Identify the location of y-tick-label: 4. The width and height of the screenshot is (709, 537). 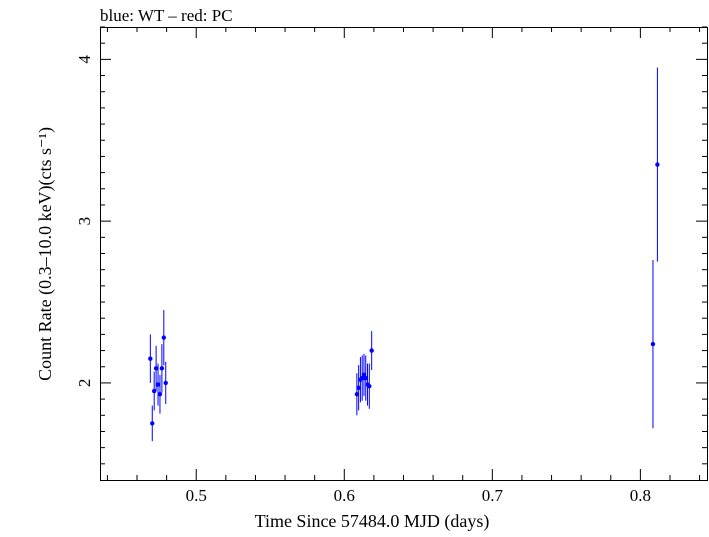
(84, 59).